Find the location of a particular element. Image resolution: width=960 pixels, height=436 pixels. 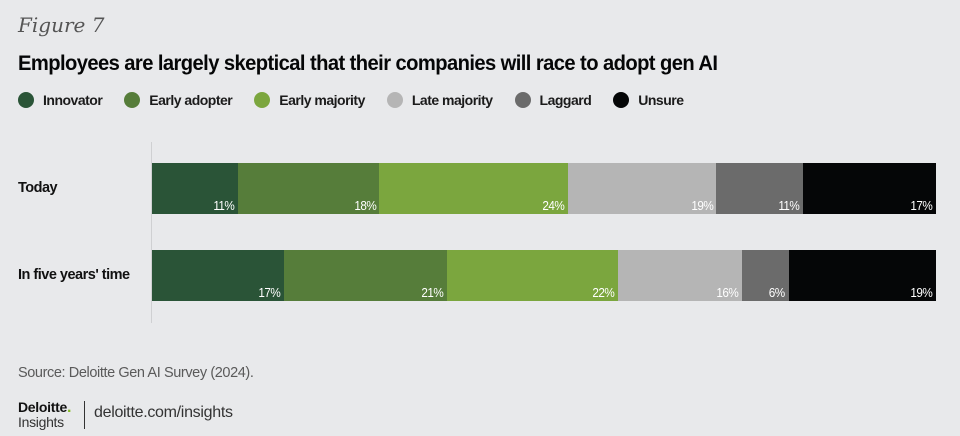

bar-segment-early-adopter: 18% is located at coordinates (309, 188).